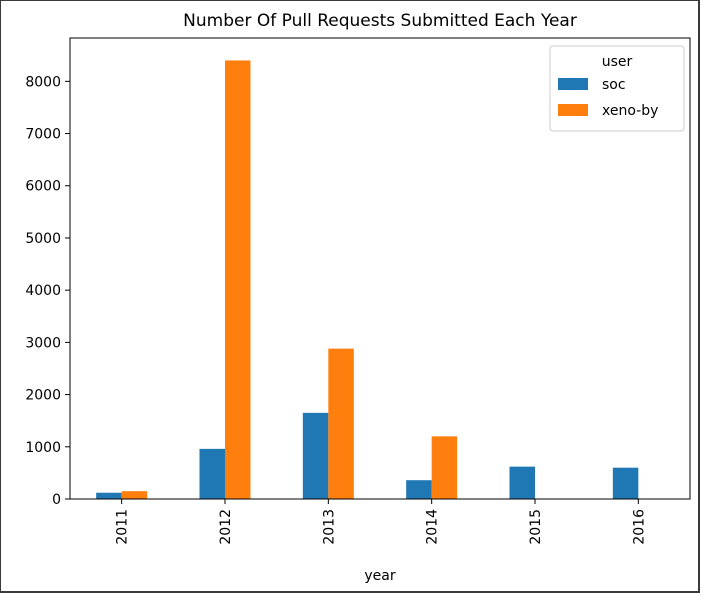 This screenshot has height=595, width=702. What do you see at coordinates (433, 527) in the screenshot?
I see `x-tick-label-2014: 2014` at bounding box center [433, 527].